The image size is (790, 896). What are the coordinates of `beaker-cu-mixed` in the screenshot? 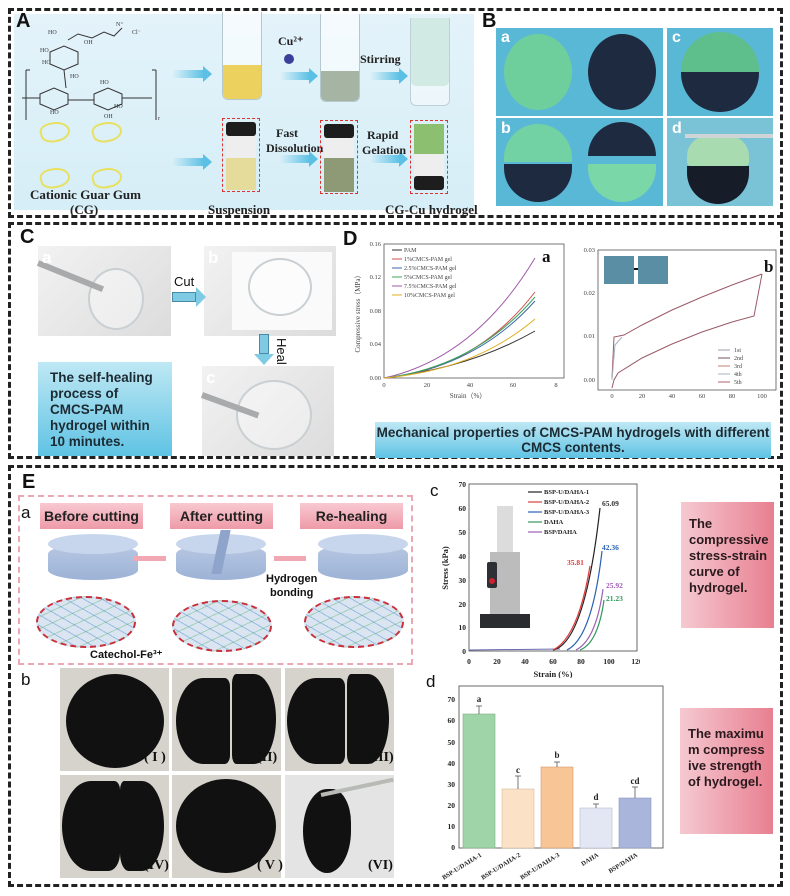 It's located at (340, 58).